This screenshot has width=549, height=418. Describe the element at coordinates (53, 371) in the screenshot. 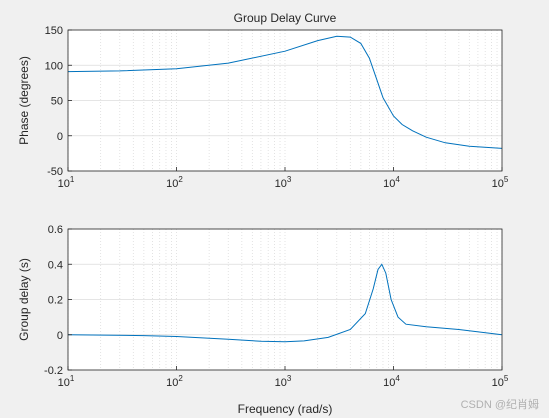

I see `y-tick-label: -0.2` at that location.